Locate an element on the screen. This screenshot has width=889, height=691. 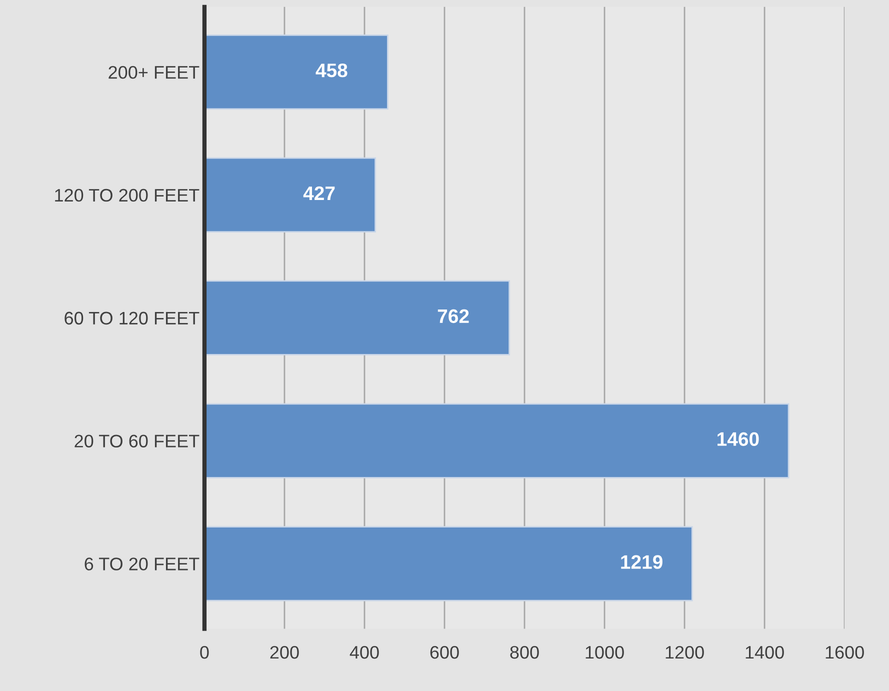
x-tick-label: 1200 is located at coordinates (685, 652).